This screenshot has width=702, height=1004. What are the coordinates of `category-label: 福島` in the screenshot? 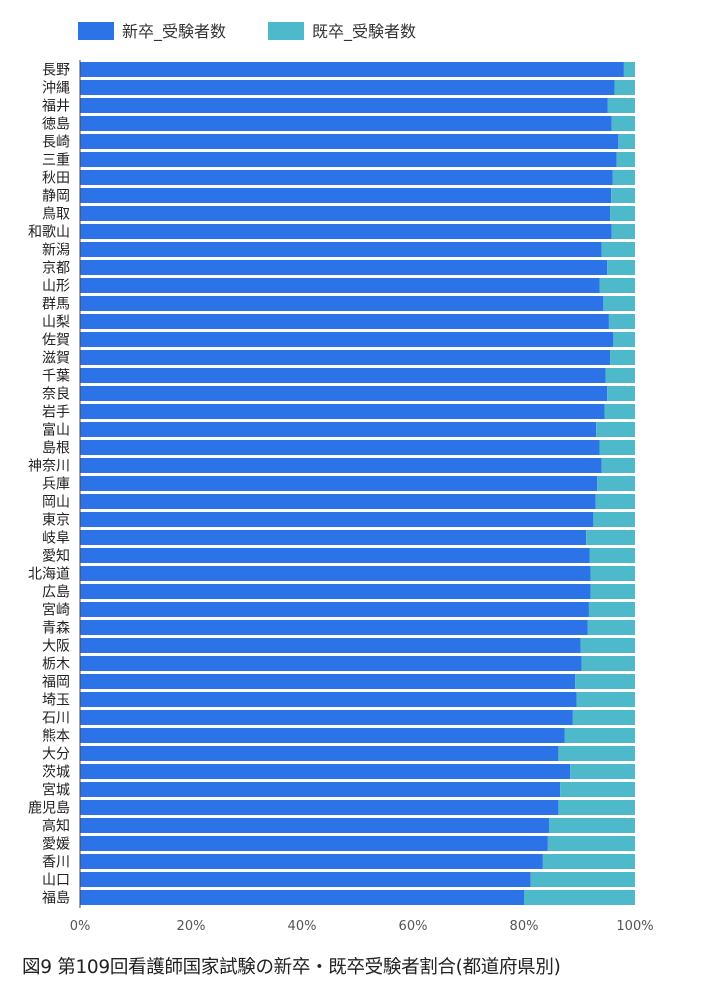 It's located at (56, 899).